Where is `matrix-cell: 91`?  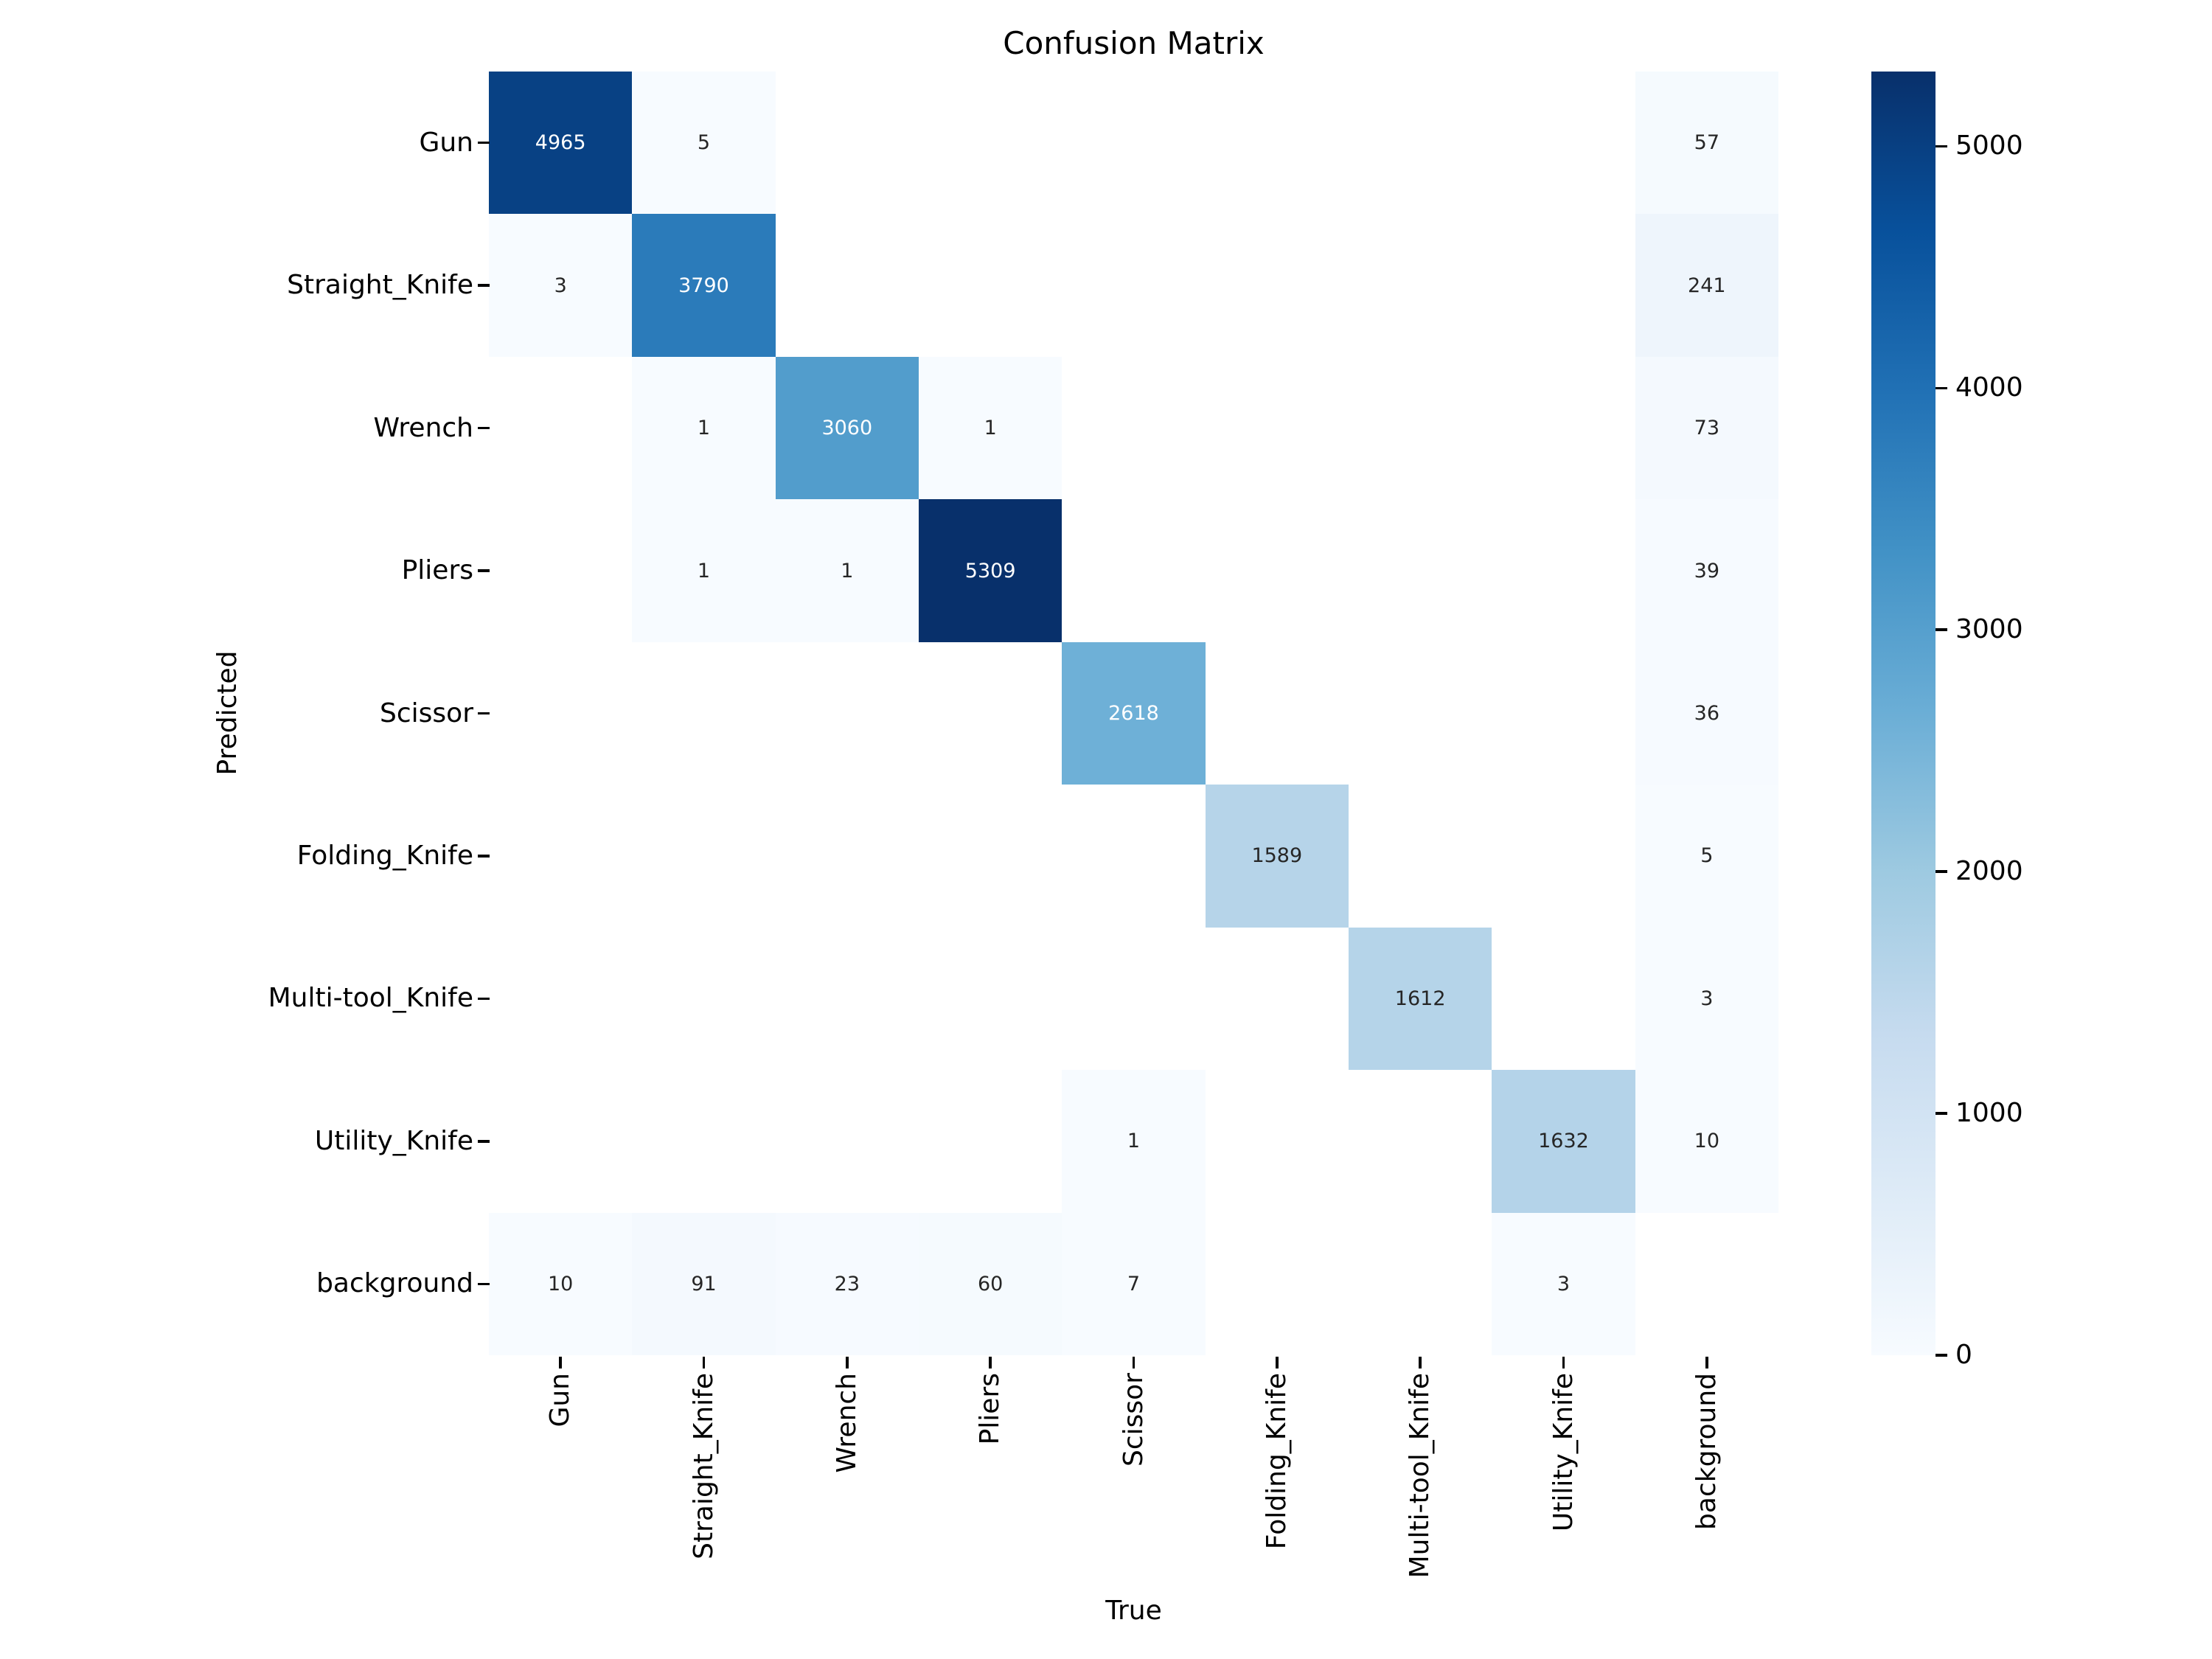
matrix-cell: 91 is located at coordinates (704, 1283).